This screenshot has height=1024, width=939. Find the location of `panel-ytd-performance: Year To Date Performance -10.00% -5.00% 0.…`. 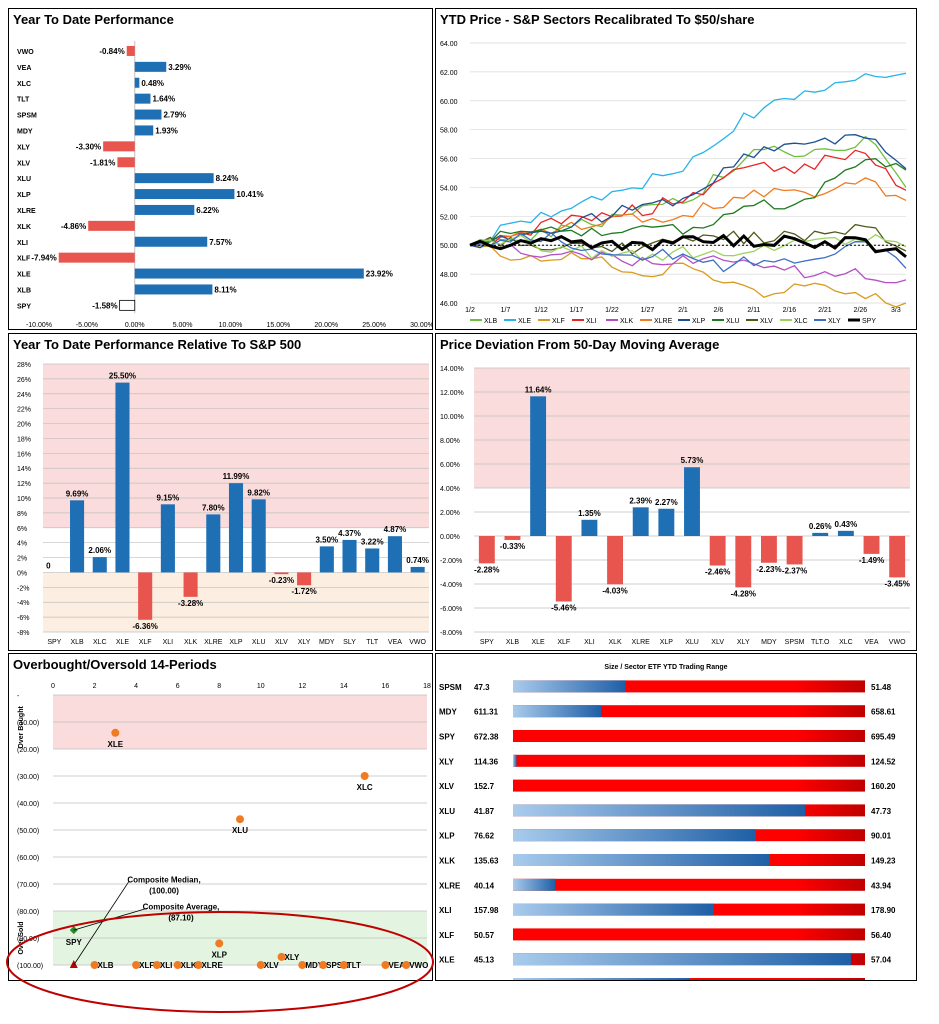

panel-ytd-performance: Year To Date Performance -10.00% -5.00% 0.… is located at coordinates (220, 169).